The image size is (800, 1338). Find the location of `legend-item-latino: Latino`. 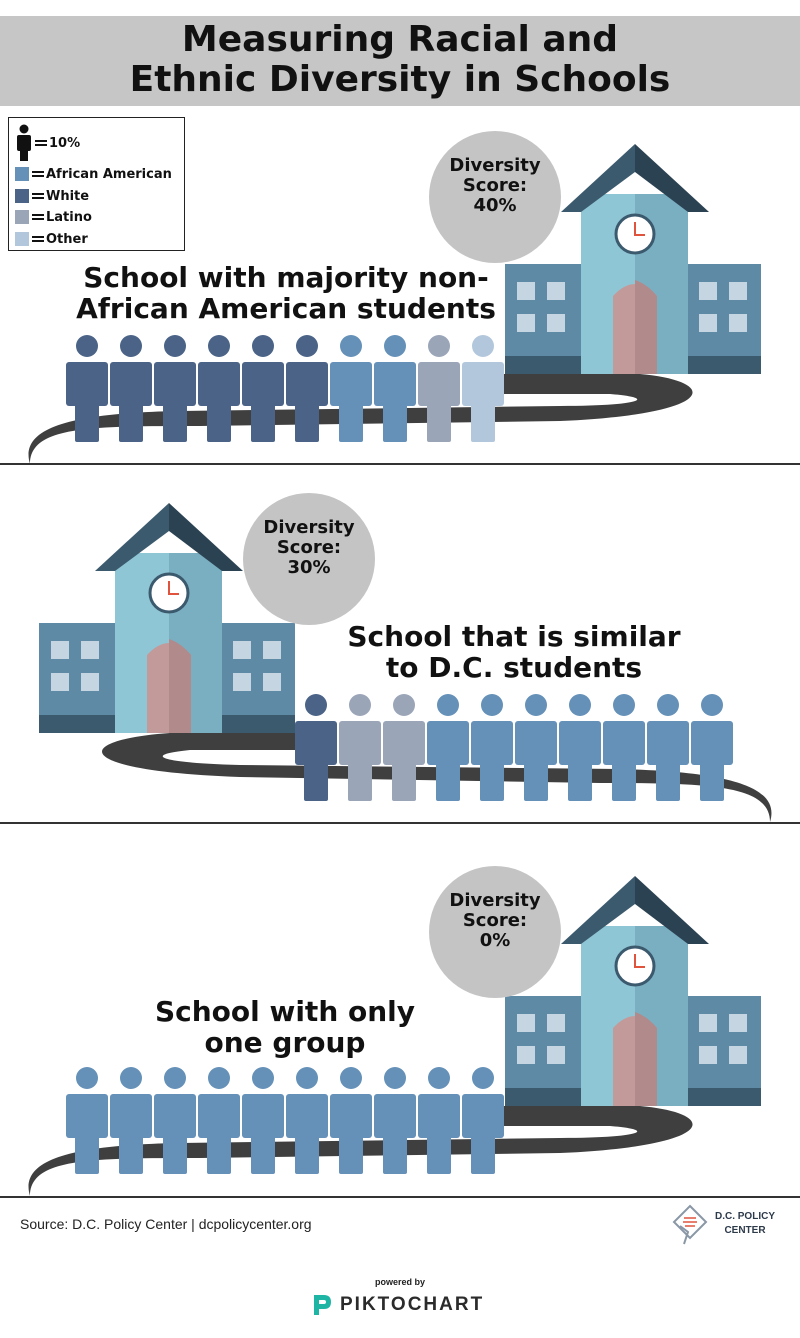

legend-item-latino: Latino is located at coordinates (53, 217).